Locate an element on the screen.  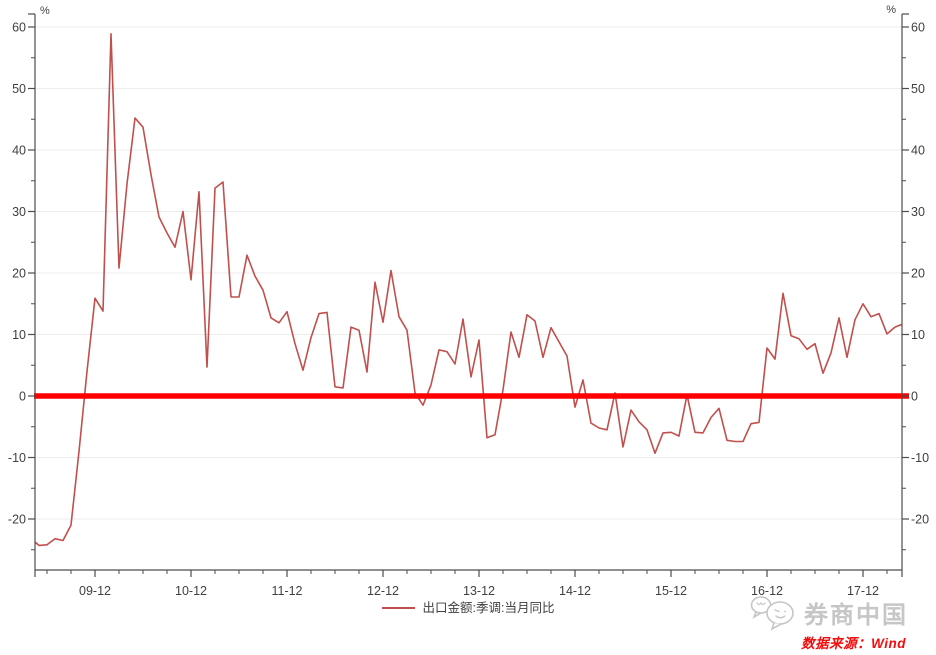
x-axis-label: 17-12 is located at coordinates (863, 591).